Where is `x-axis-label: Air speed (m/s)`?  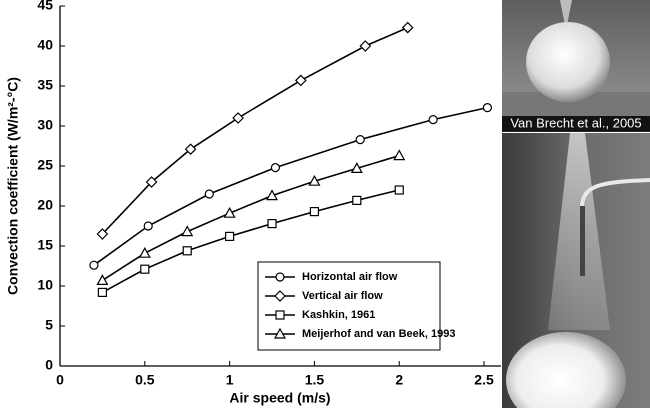
x-axis-label: Air speed (m/s) is located at coordinates (279, 398).